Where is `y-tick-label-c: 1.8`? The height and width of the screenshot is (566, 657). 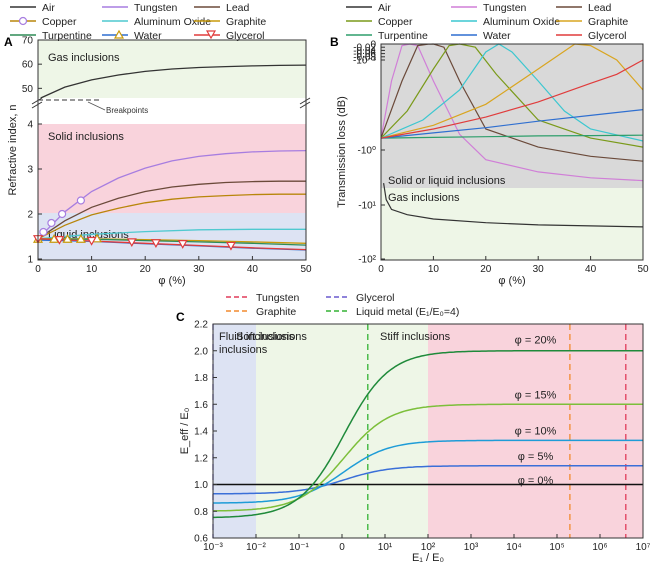
y-tick-label-c: 1.8 is located at coordinates (201, 378).